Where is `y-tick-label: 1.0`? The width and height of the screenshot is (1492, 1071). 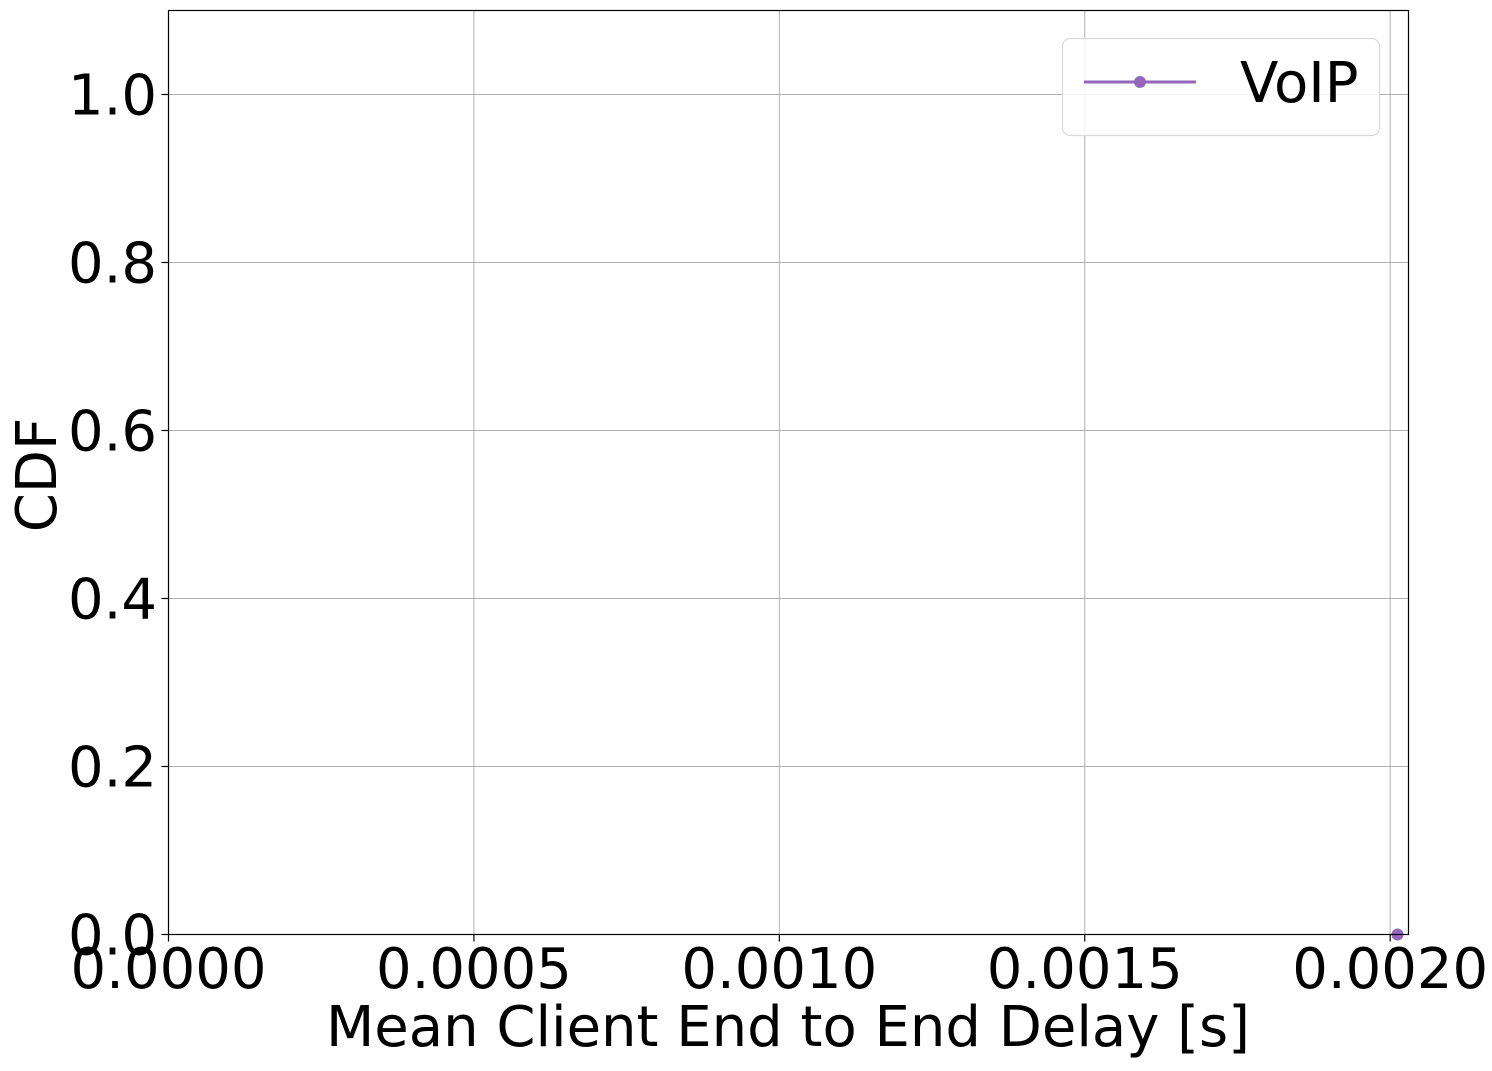
y-tick-label: 1.0 is located at coordinates (112, 96).